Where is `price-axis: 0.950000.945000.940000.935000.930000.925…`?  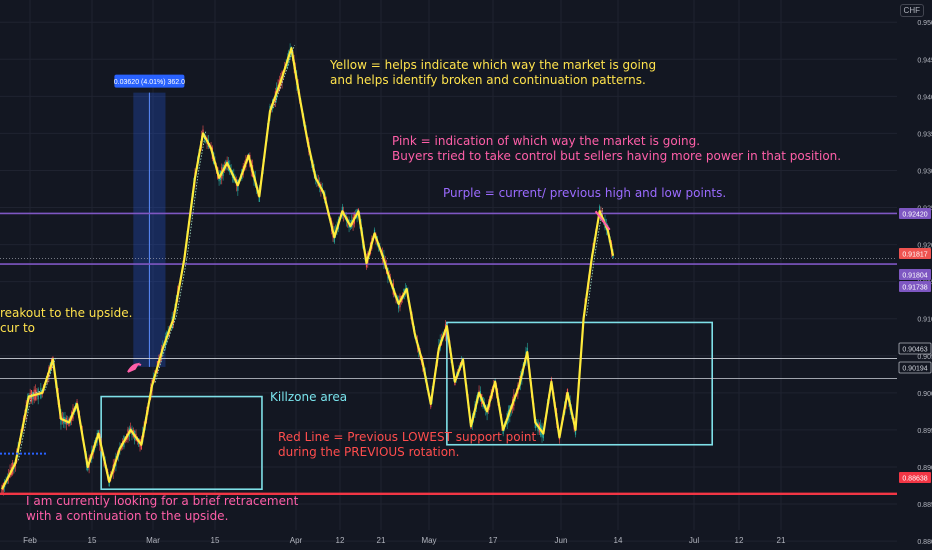
price-axis: 0.950000.945000.940000.935000.930000.925… is located at coordinates (915, 283).